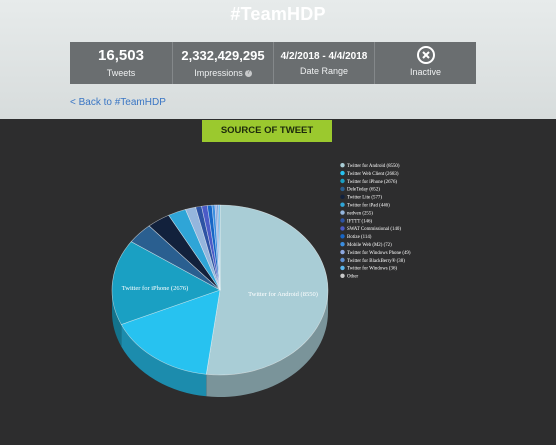 The height and width of the screenshot is (445, 556). Describe the element at coordinates (359, 237) in the screenshot. I see `legend-item-9: Botize (114)` at that location.